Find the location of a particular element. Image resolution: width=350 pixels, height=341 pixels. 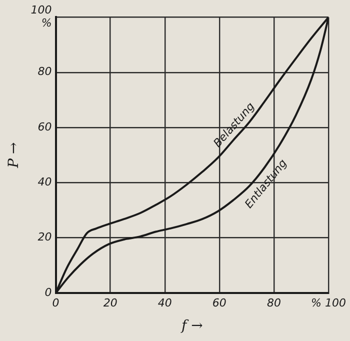

y-axis-title: P → is located at coordinates (14, 155).